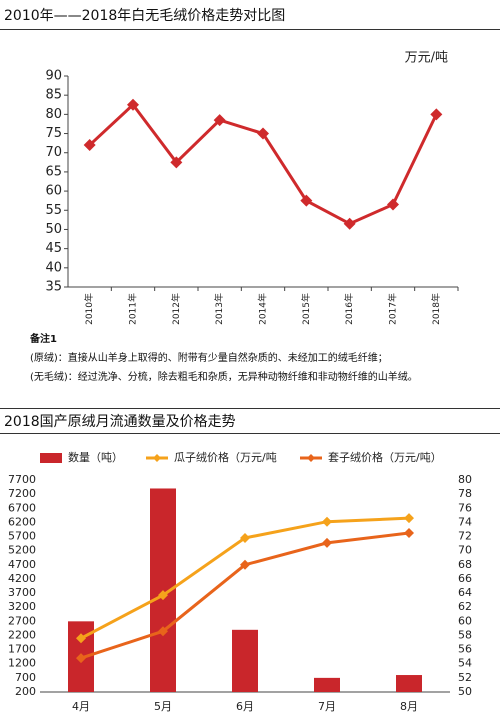 The image size is (500, 727). I want to click on x-tick-label: 2014年, so click(263, 309).